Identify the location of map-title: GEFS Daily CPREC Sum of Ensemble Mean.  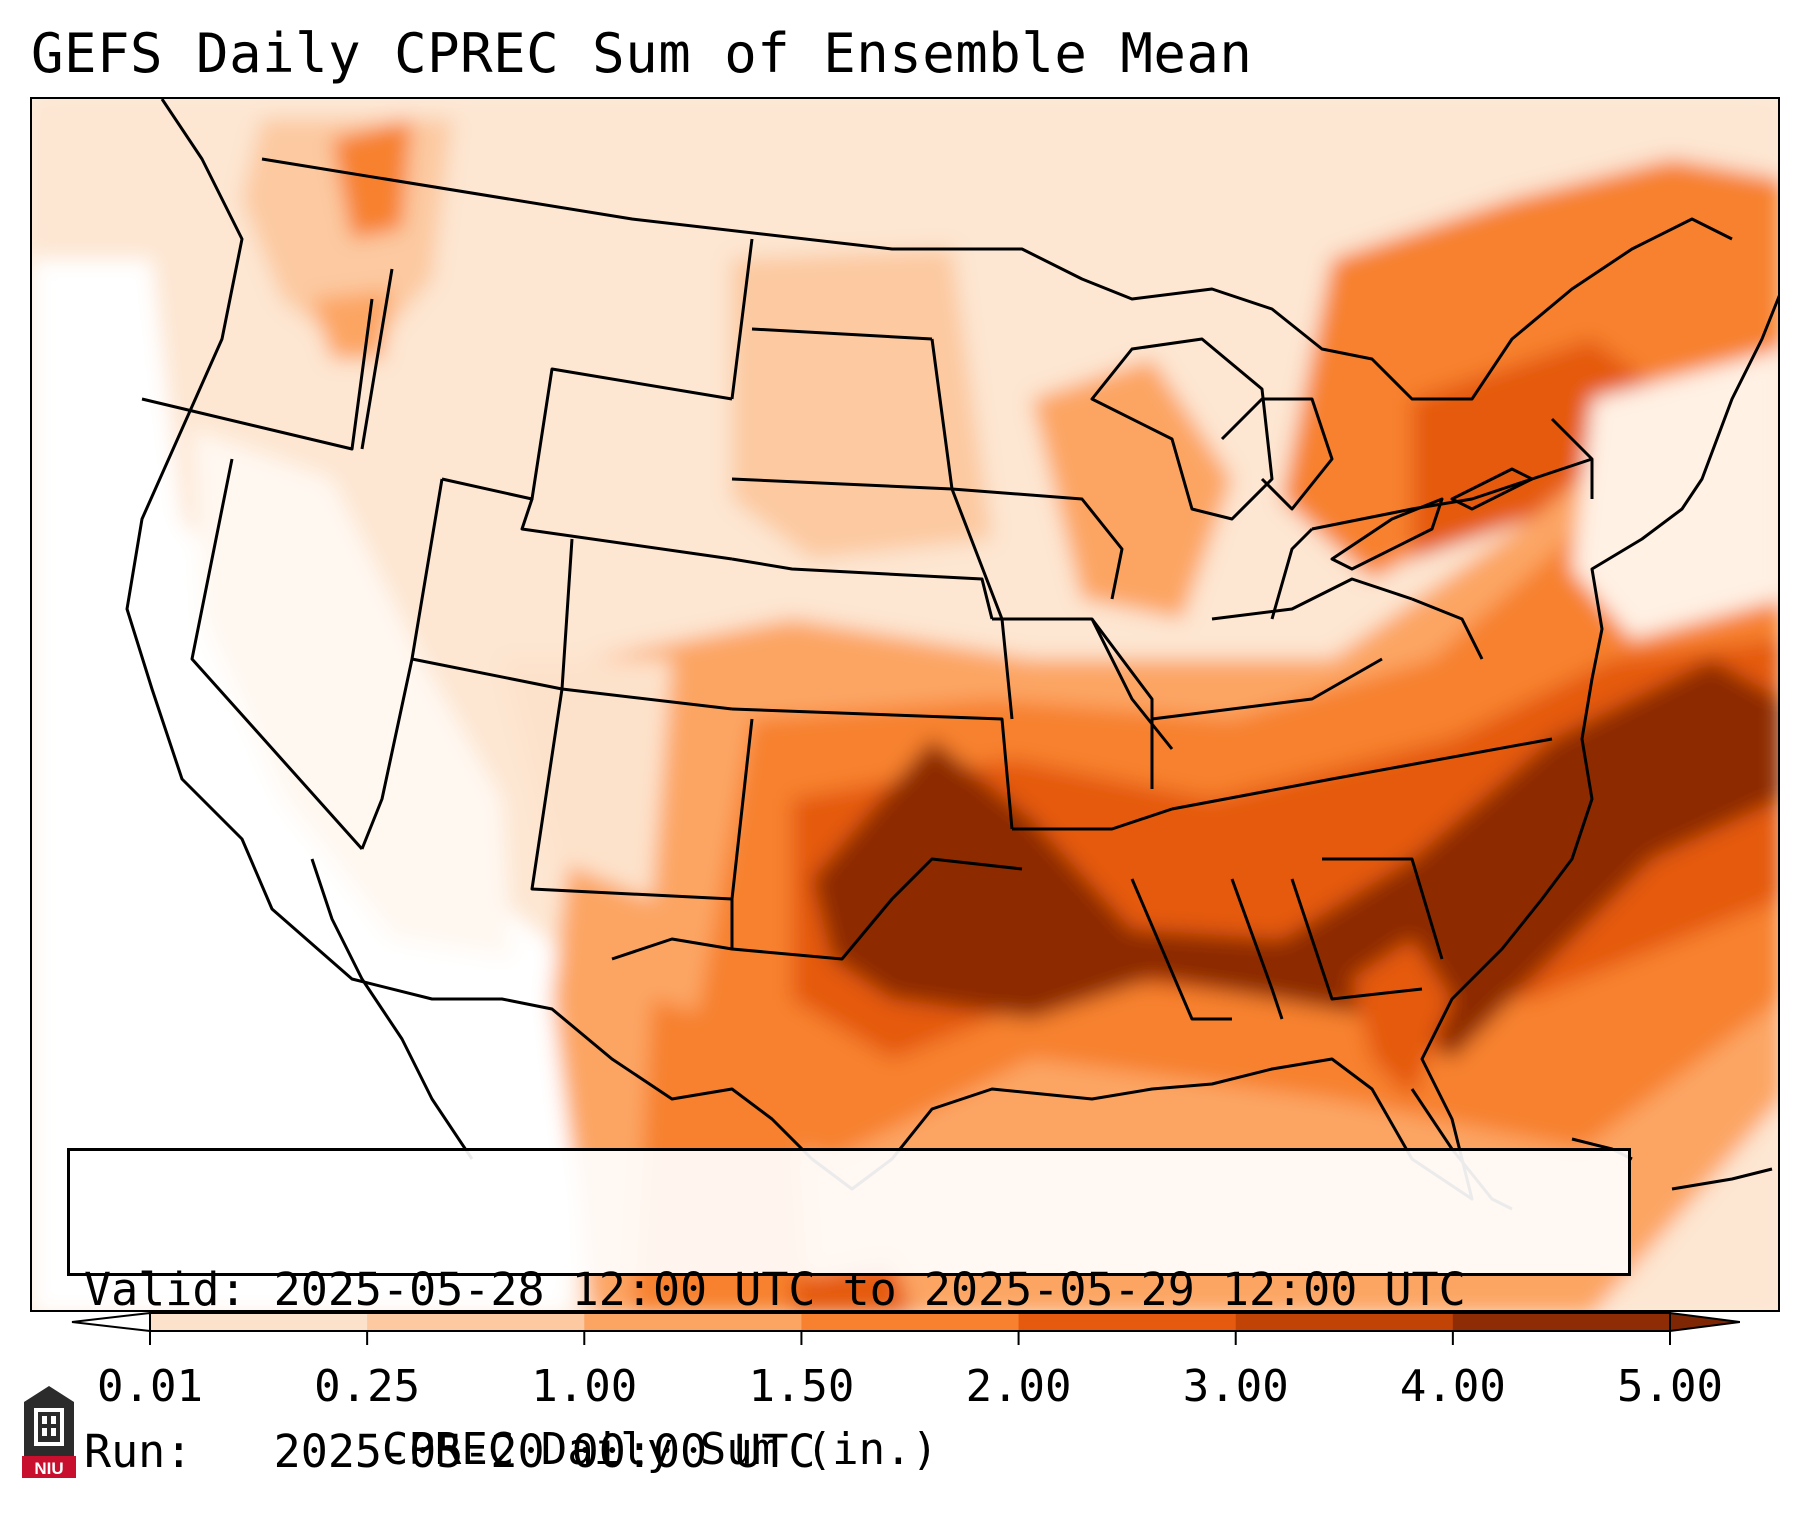
(642, 53).